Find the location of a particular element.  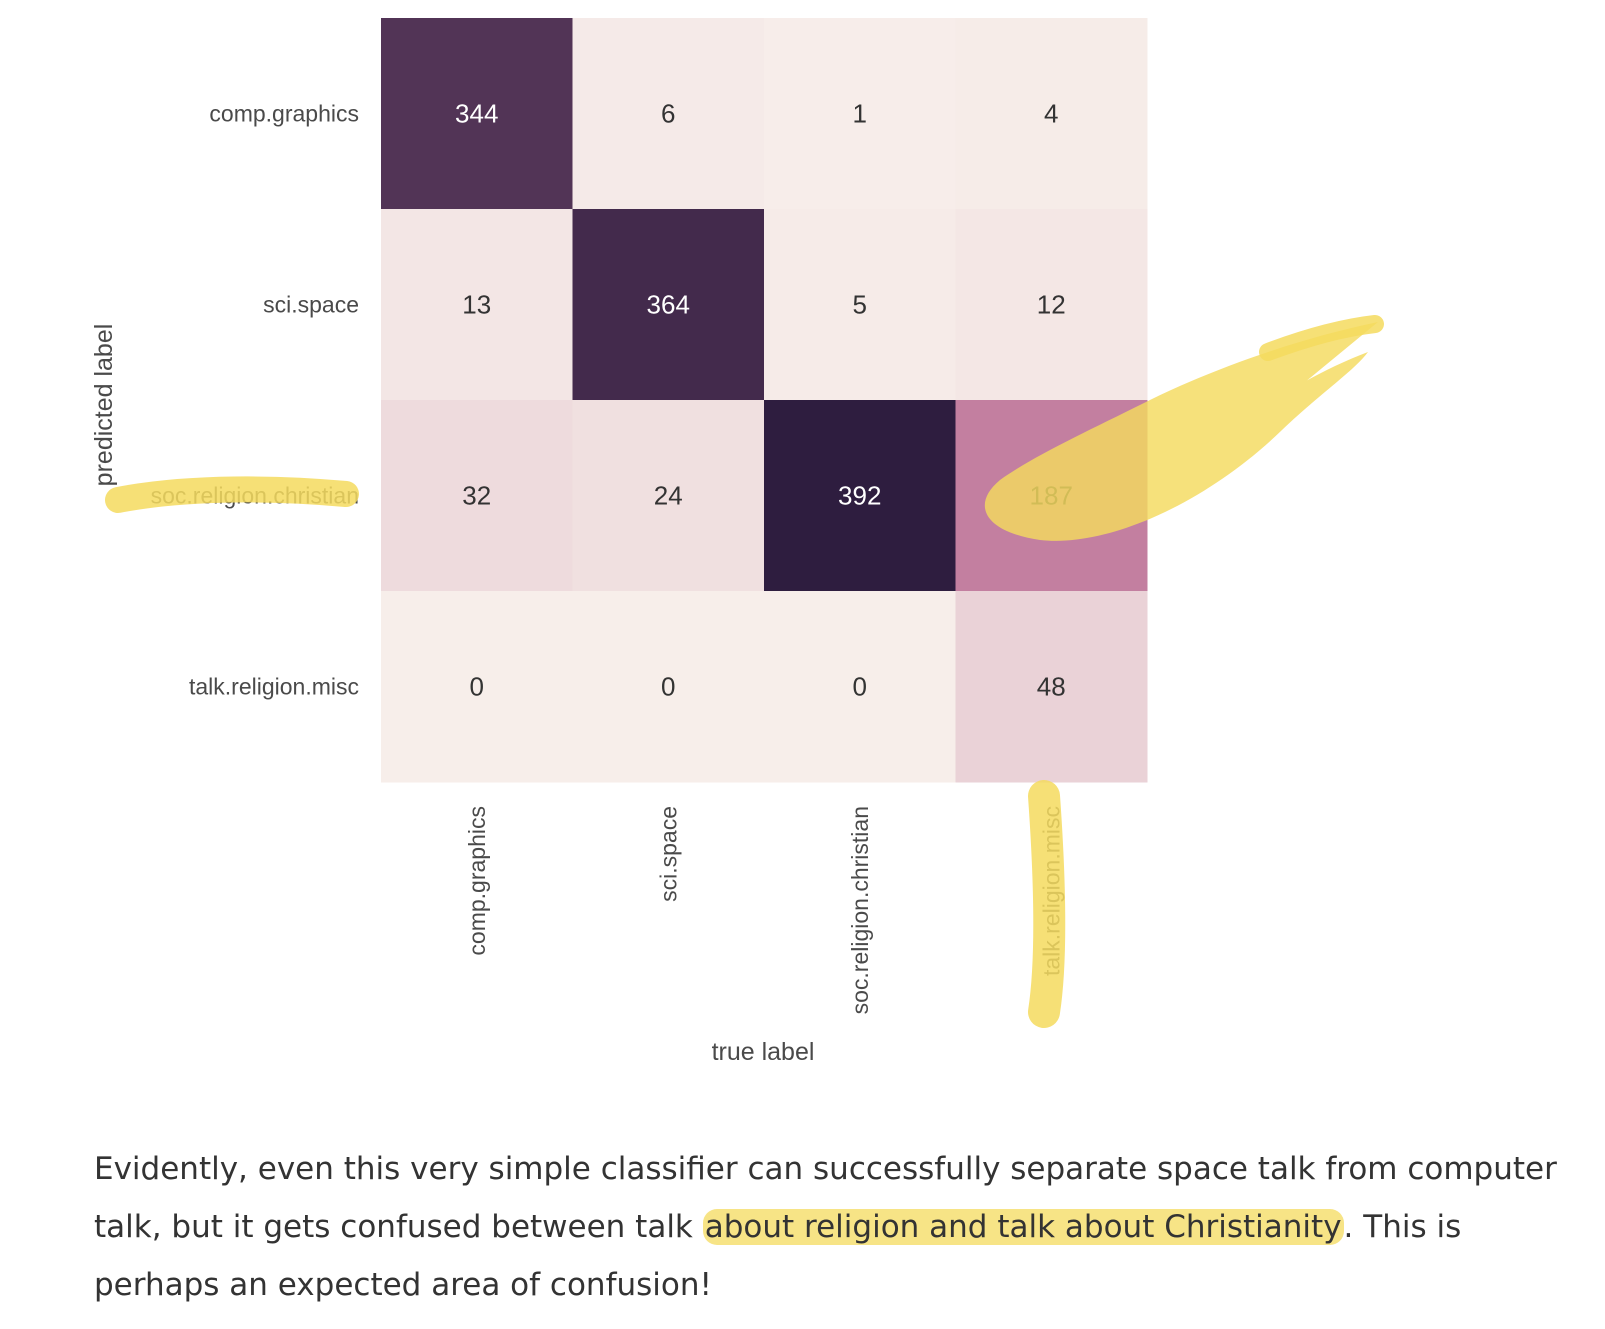

cell-highlight-scribble is located at coordinates (1181, 431).